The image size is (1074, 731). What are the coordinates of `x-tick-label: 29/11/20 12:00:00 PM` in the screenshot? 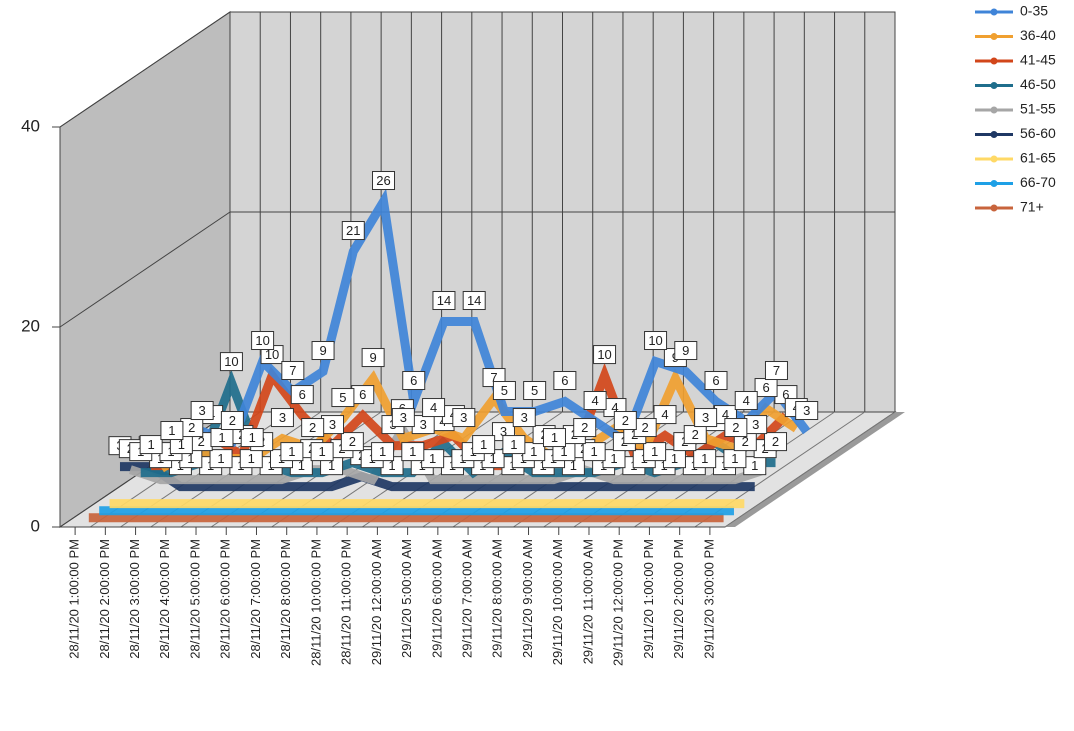 It's located at (618, 602).